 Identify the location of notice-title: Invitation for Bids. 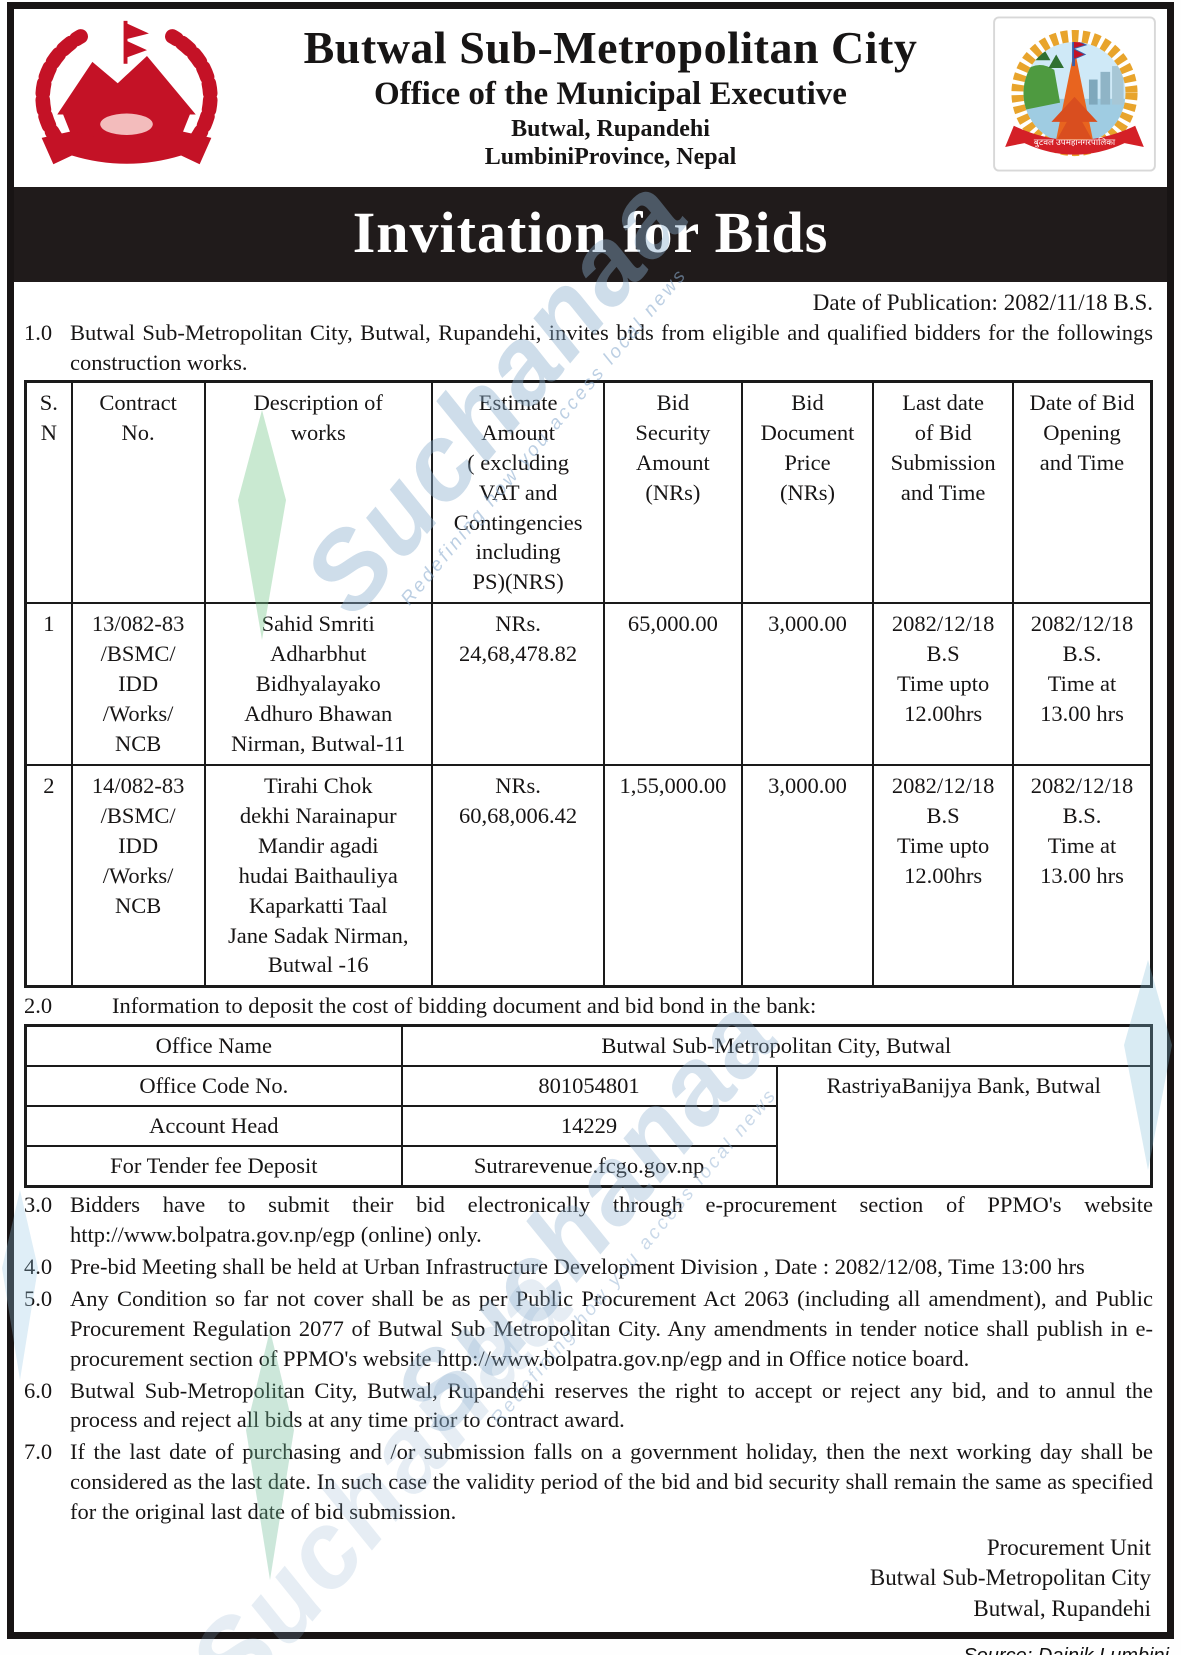
(590, 232).